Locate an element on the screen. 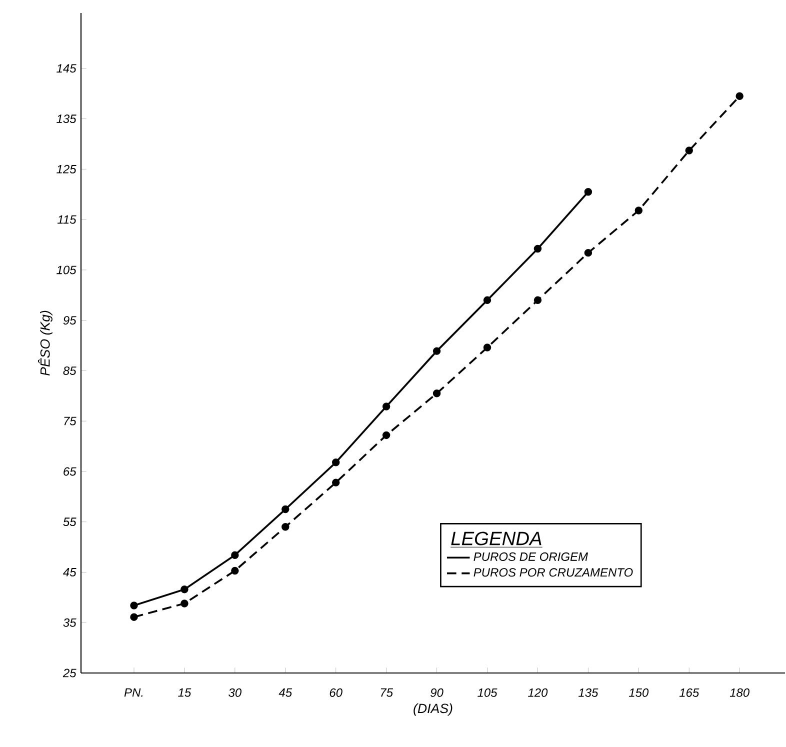  y-tick-label: 95 is located at coordinates (69, 320).